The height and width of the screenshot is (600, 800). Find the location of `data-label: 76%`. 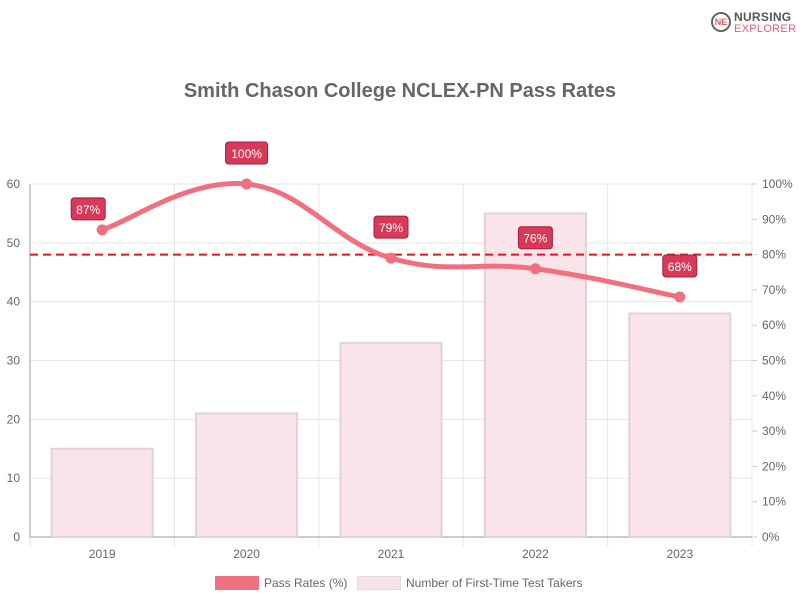

data-label: 76% is located at coordinates (535, 239).